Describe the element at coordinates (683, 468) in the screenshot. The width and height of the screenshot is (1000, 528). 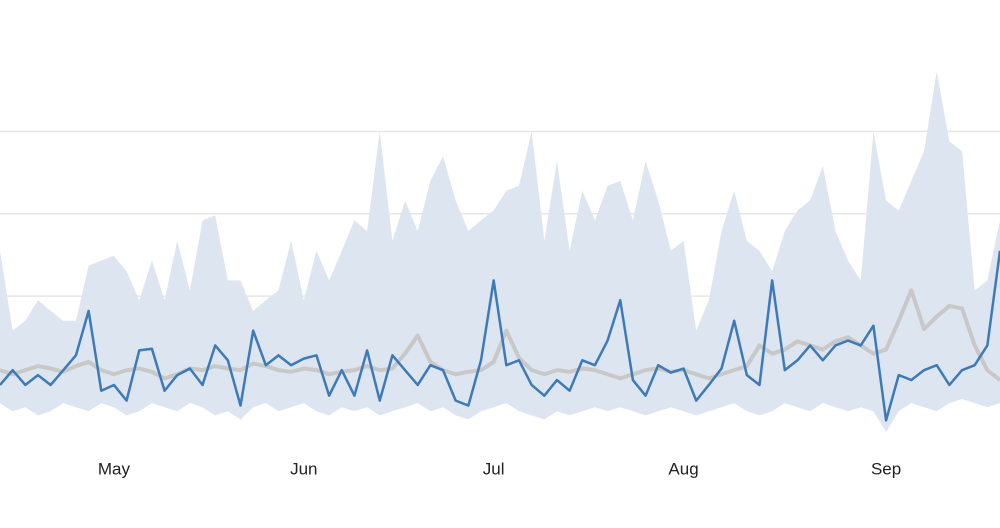
I see `x-tick-label: Aug` at that location.